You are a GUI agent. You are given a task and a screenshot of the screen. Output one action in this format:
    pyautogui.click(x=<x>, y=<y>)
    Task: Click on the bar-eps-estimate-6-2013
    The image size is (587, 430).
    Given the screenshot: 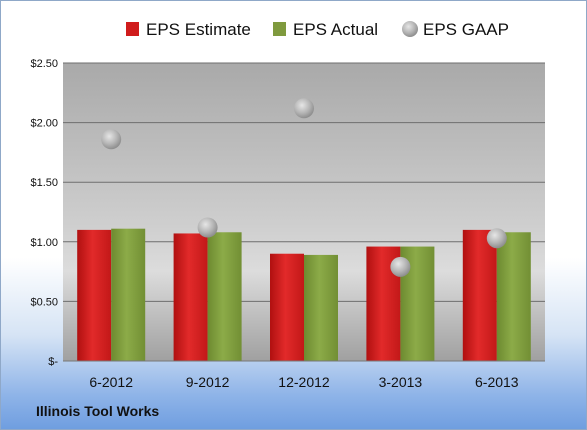 What is the action you would take?
    pyautogui.click(x=479, y=295)
    